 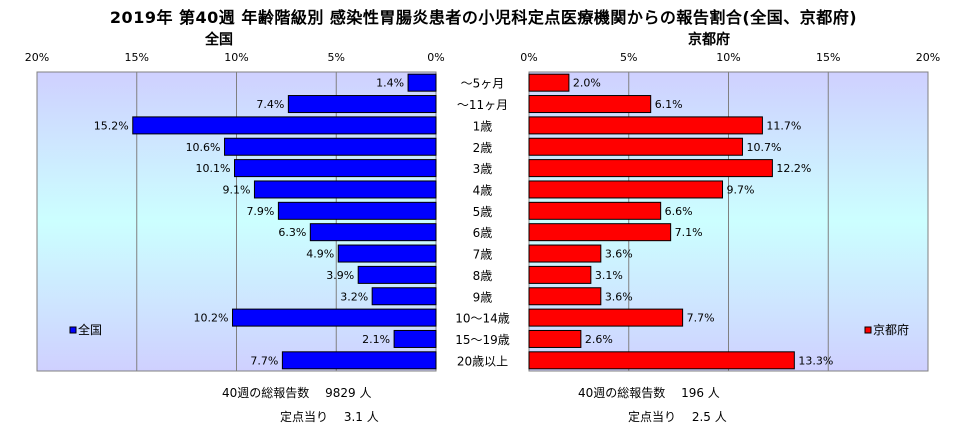 I want to click on national-value-label: 2.1%, so click(x=376, y=339).